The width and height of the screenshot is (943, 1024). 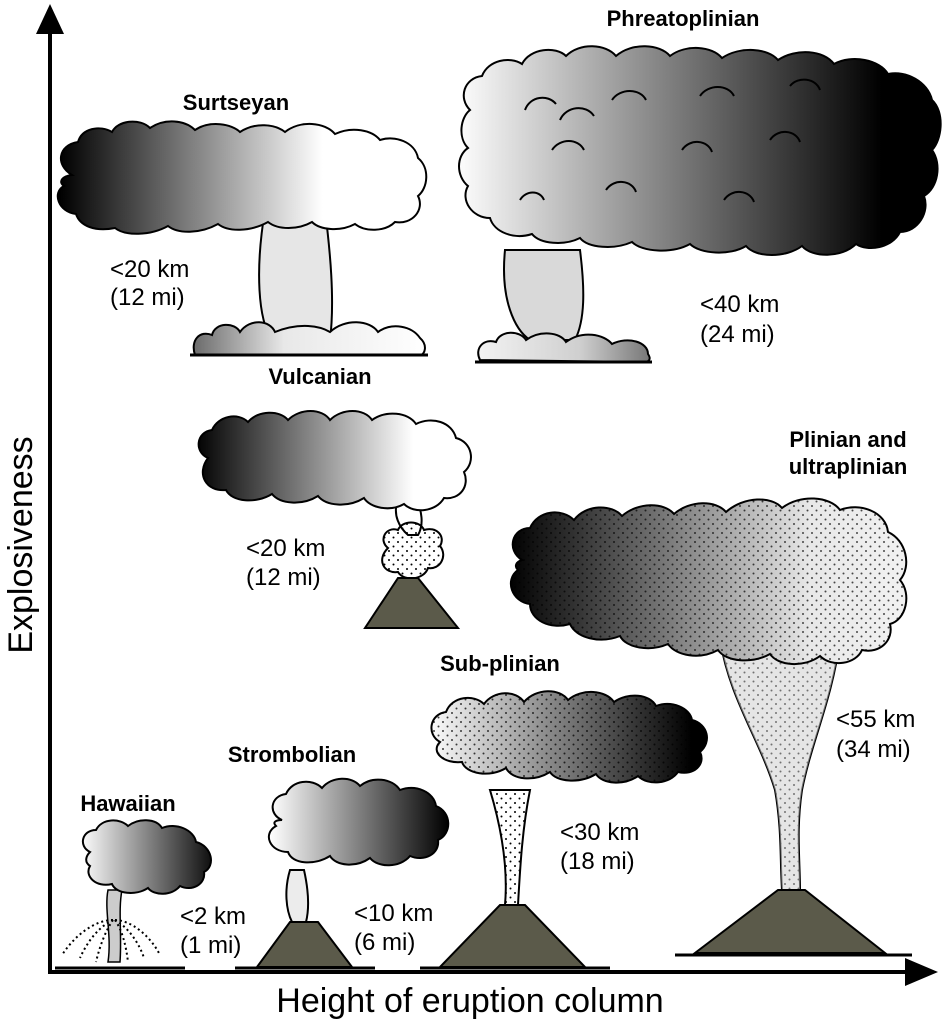 What do you see at coordinates (683, 18) in the screenshot?
I see `phreatoplinian-name-label: Phreatoplinian` at bounding box center [683, 18].